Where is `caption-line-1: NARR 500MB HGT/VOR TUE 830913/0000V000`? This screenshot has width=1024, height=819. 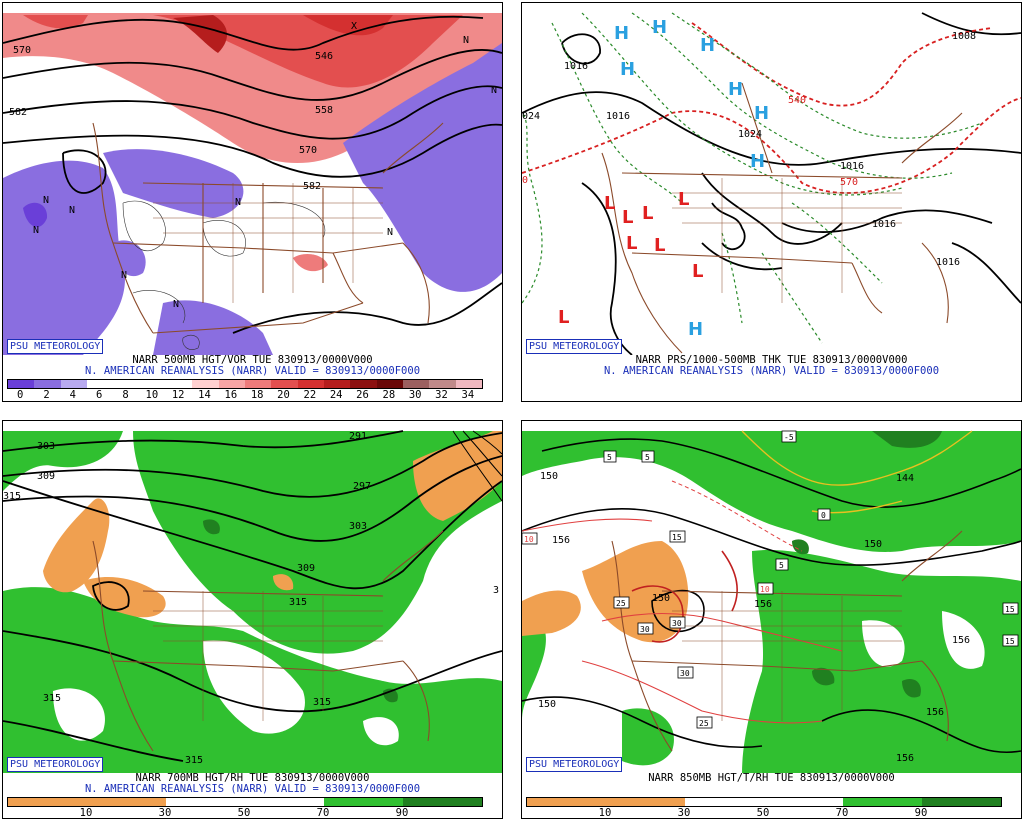 caption-line-1: NARR 500MB HGT/VOR TUE 830913/0000V000 is located at coordinates (252, 360).